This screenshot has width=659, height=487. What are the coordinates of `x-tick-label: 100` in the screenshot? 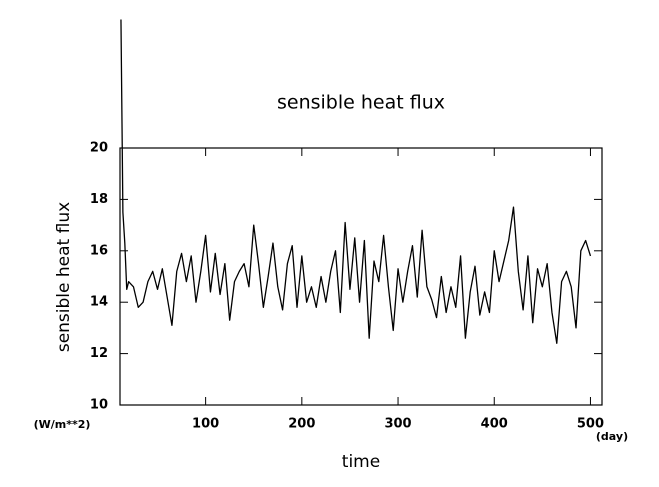 It's located at (205, 424).